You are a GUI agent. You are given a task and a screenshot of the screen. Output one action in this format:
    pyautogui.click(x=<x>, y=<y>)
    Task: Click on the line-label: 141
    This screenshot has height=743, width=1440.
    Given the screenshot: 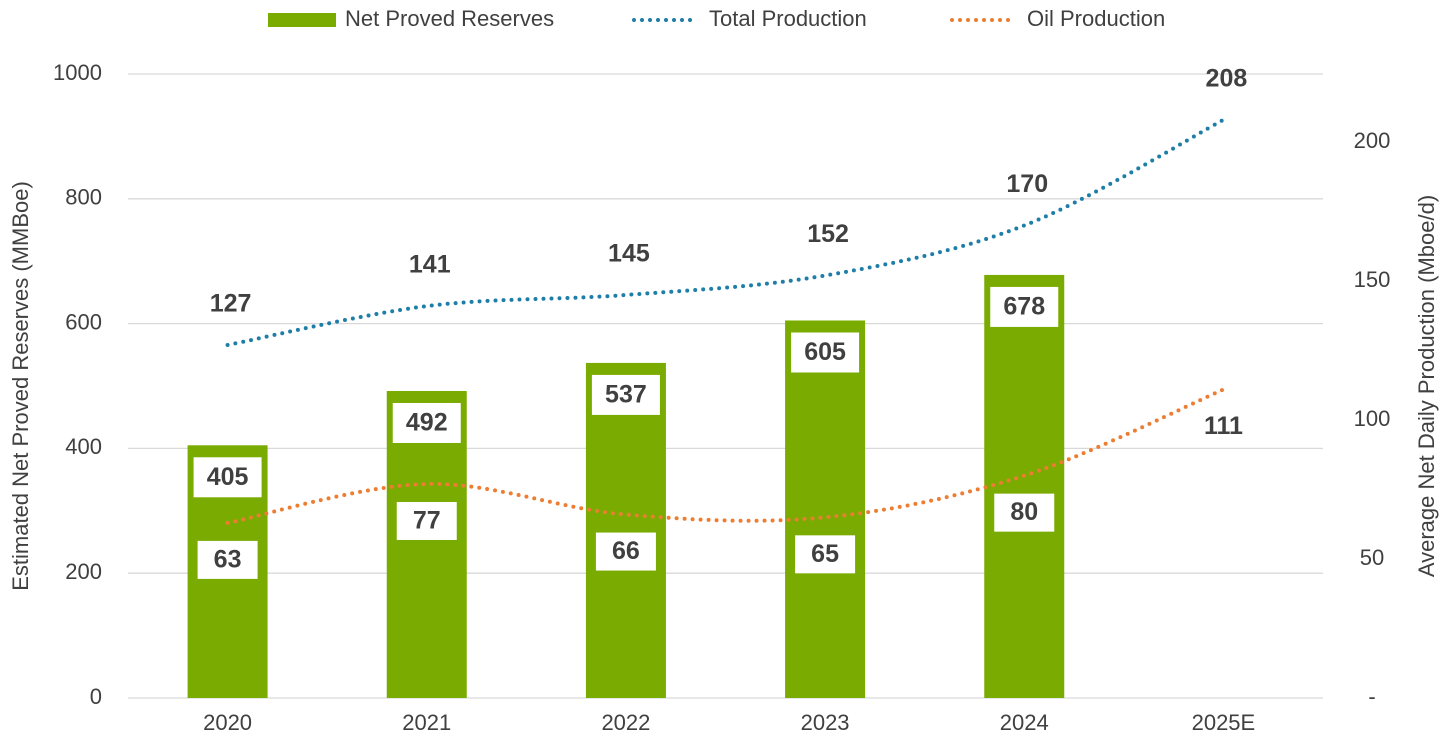 What is the action you would take?
    pyautogui.click(x=430, y=265)
    